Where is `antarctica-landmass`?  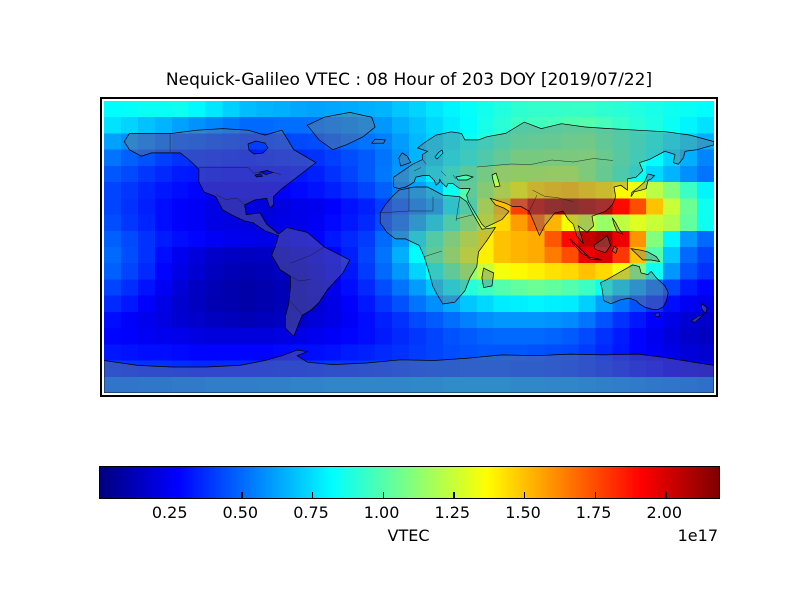 antarctica-landmass is located at coordinates (409, 371).